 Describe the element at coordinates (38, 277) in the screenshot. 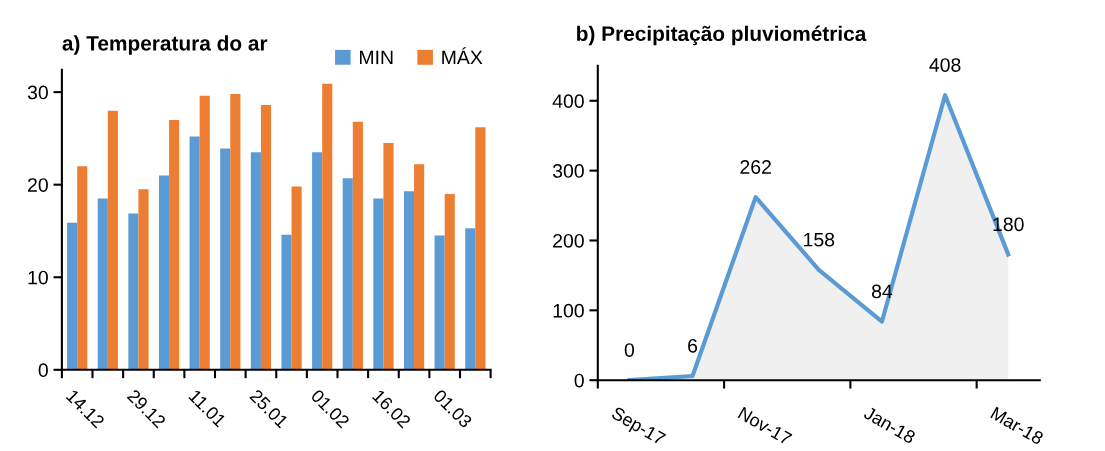

I see `y-tick-label: 10` at that location.